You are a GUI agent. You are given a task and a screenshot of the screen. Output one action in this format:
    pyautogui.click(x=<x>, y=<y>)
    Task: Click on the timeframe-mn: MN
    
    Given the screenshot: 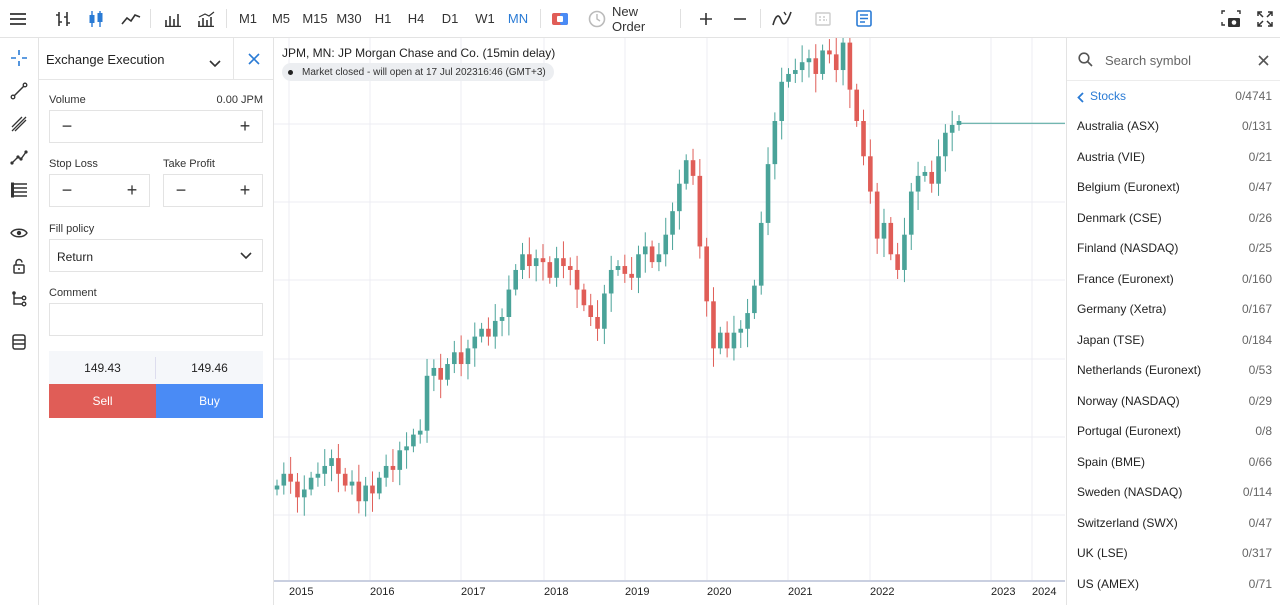 What is the action you would take?
    pyautogui.click(x=518, y=18)
    